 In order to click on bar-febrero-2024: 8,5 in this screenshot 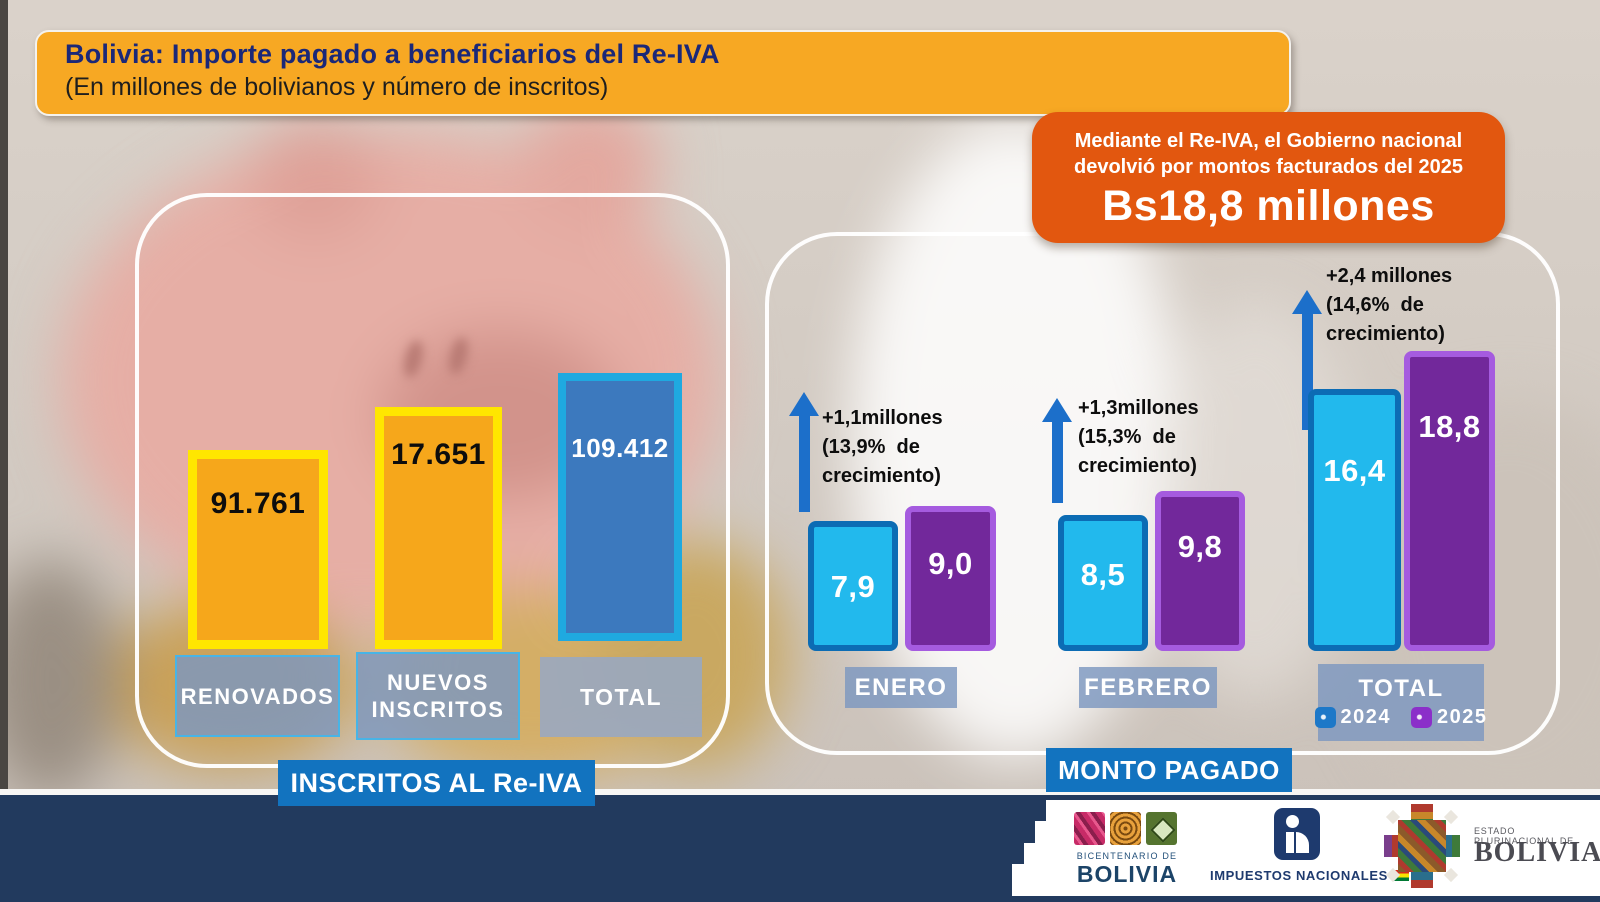, I will do `click(1103, 583)`.